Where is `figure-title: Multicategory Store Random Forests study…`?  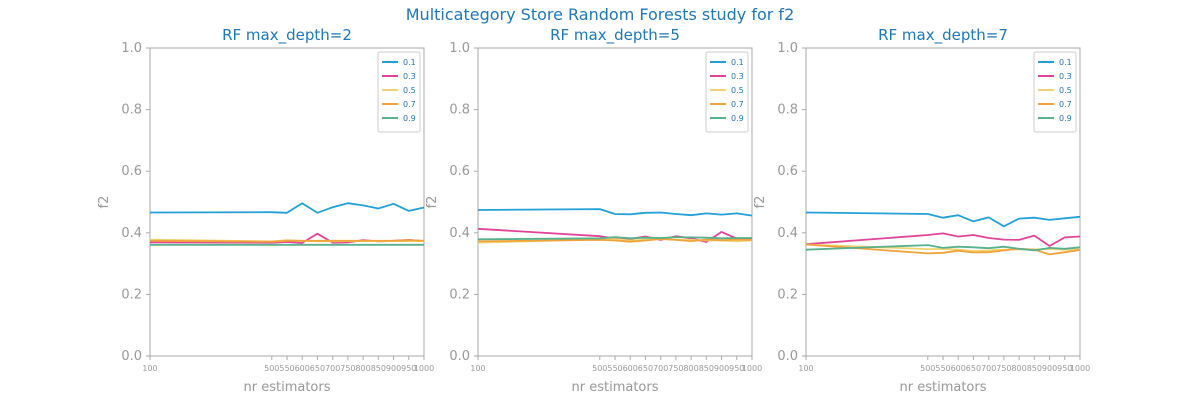 figure-title: Multicategory Store Random Forests study… is located at coordinates (600, 14).